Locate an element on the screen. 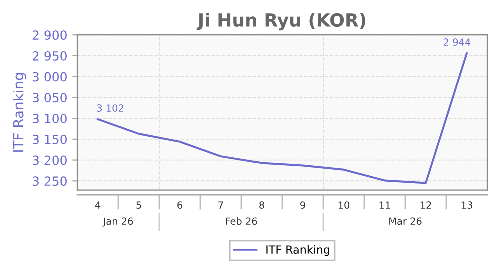 This screenshot has height=270, width=500. x-tick-label: 8 is located at coordinates (262, 205).